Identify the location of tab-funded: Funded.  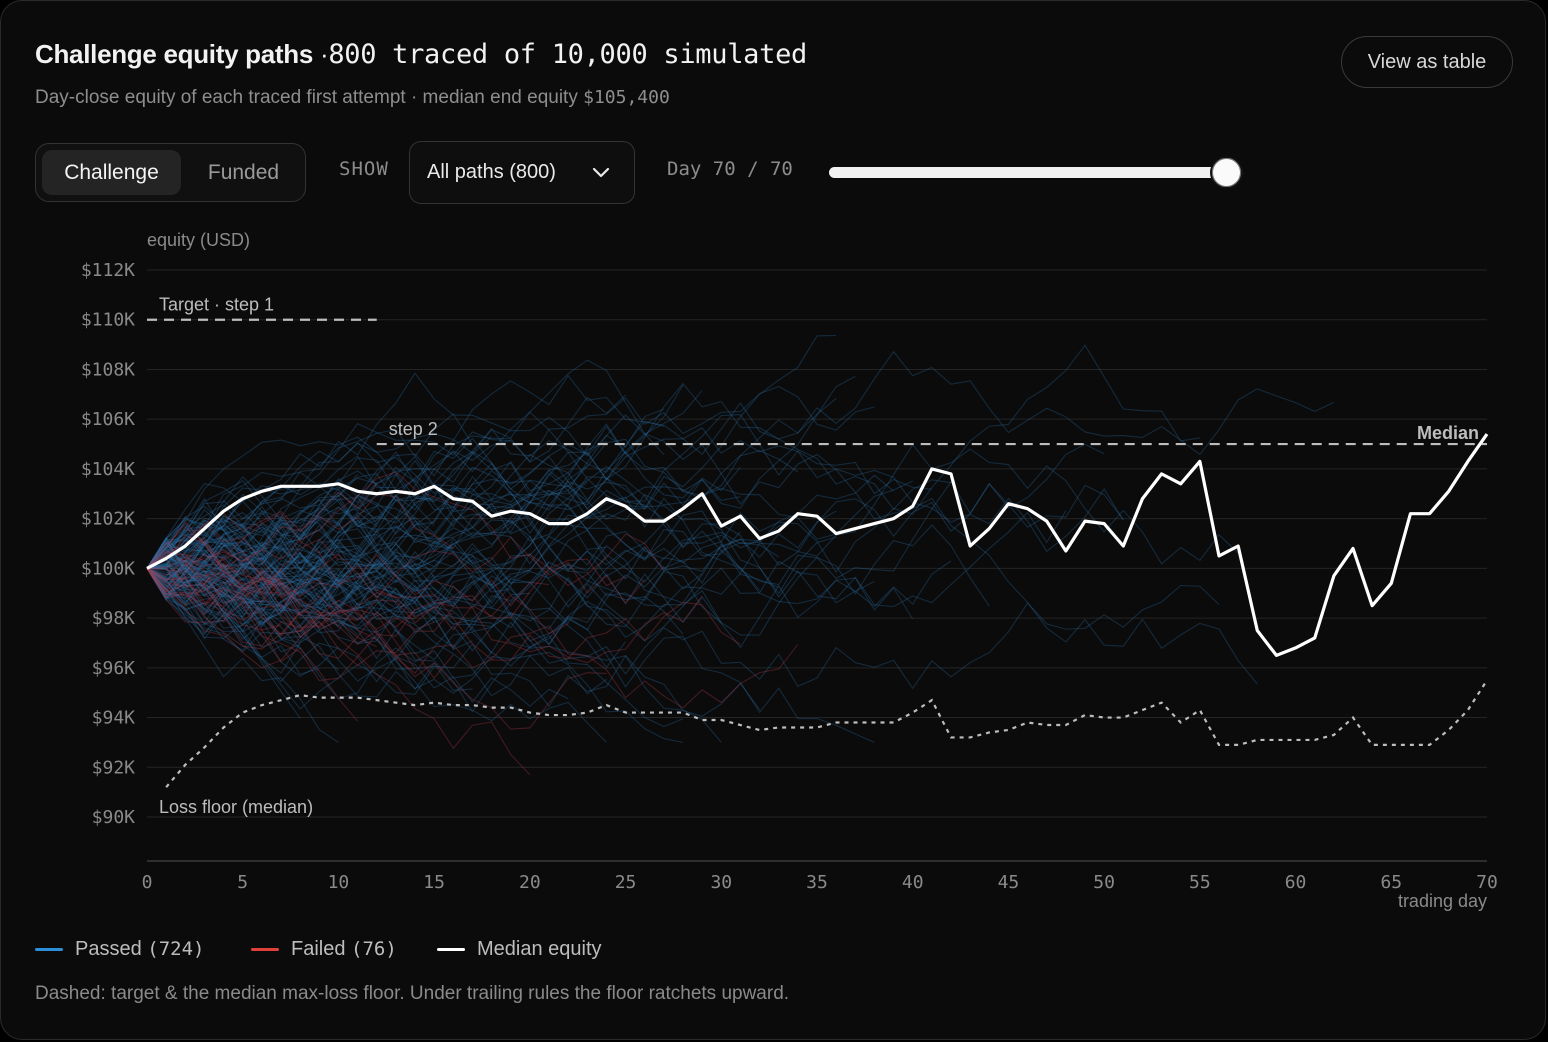
(243, 172).